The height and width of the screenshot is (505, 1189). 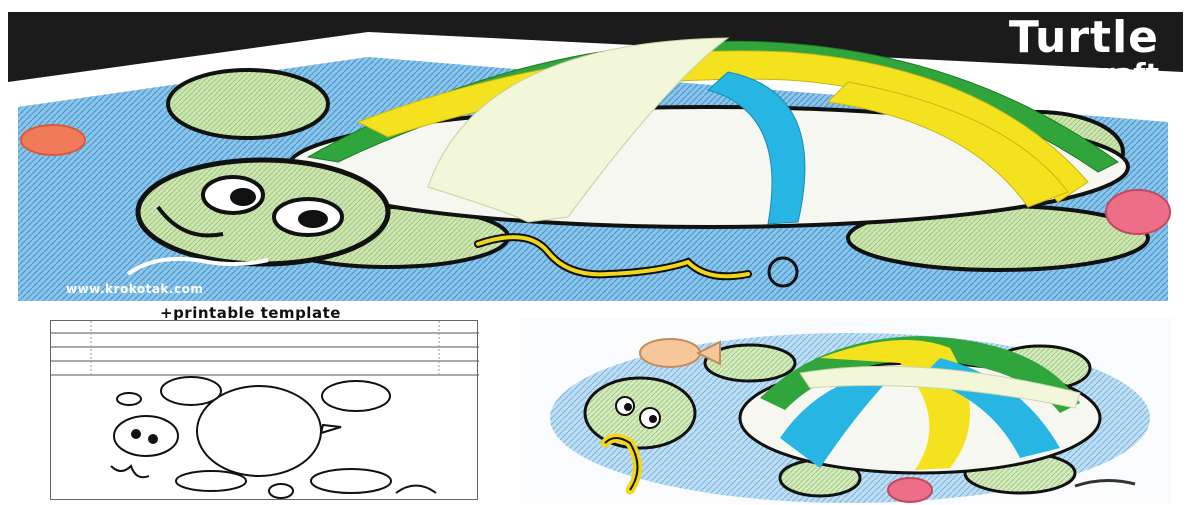 I want to click on template-head, so click(x=146, y=436).